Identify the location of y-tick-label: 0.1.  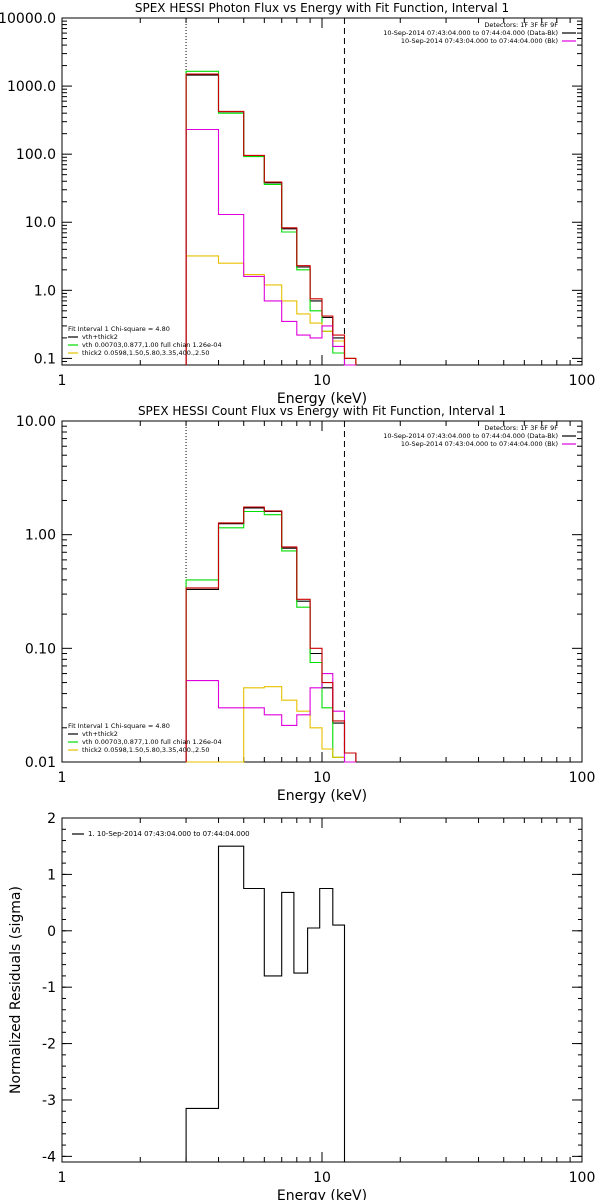
(45, 359).